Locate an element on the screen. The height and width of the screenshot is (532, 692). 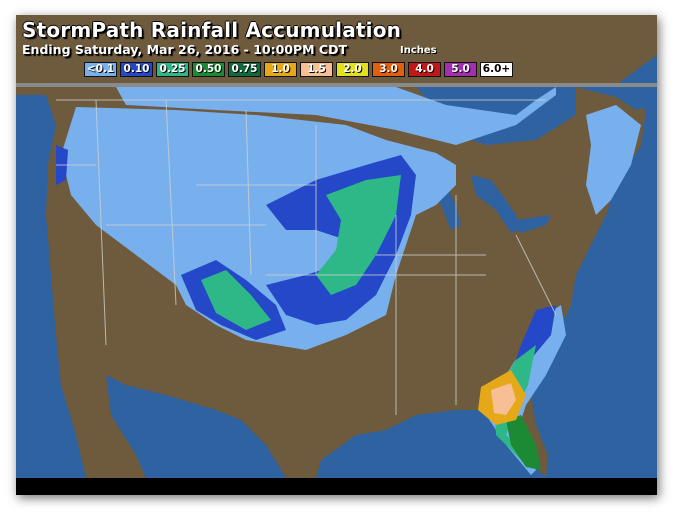
atlantic-ne is located at coordinates (616, 98).